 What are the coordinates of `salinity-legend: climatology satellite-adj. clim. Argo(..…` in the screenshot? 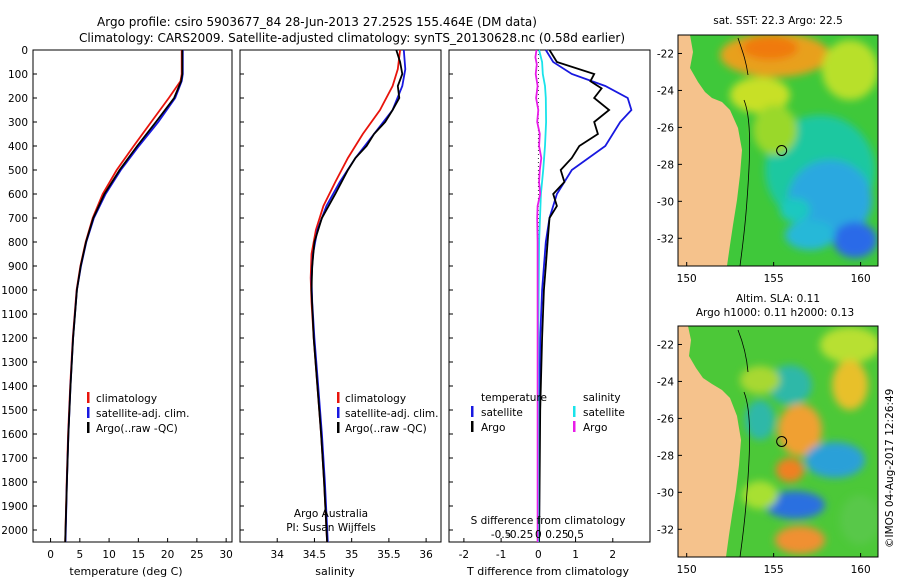 It's located at (387, 413).